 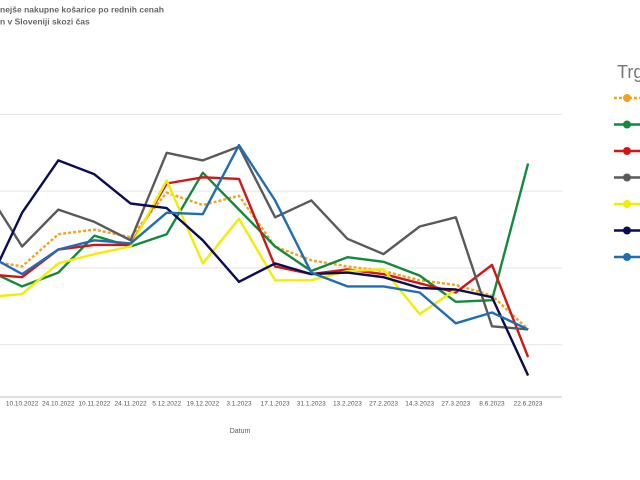 What do you see at coordinates (383, 404) in the screenshot?
I see `x-tick-label: 27.2.2023` at bounding box center [383, 404].